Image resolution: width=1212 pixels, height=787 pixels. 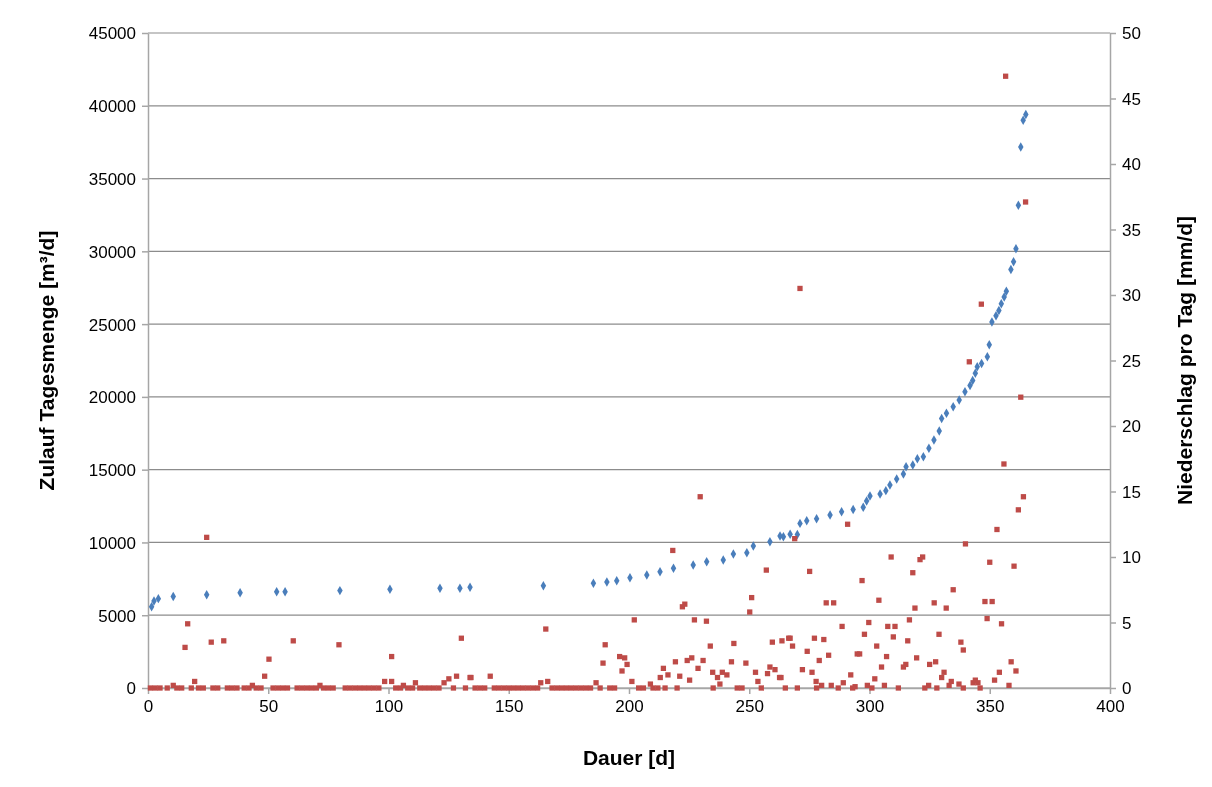 I want to click on y-tick-label: 25000, so click(x=112, y=325).